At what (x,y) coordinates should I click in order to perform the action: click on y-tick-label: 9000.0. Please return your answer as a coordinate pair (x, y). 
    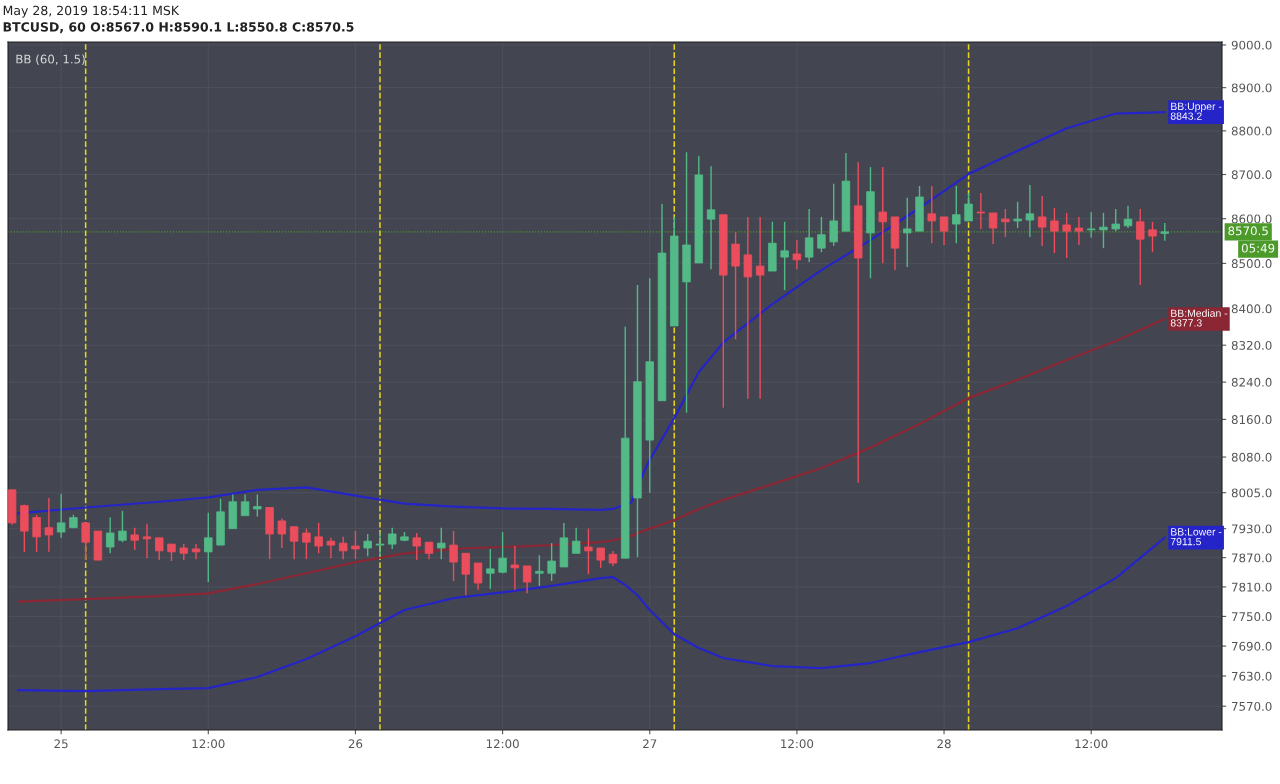
    Looking at the image, I should click on (1251, 45).